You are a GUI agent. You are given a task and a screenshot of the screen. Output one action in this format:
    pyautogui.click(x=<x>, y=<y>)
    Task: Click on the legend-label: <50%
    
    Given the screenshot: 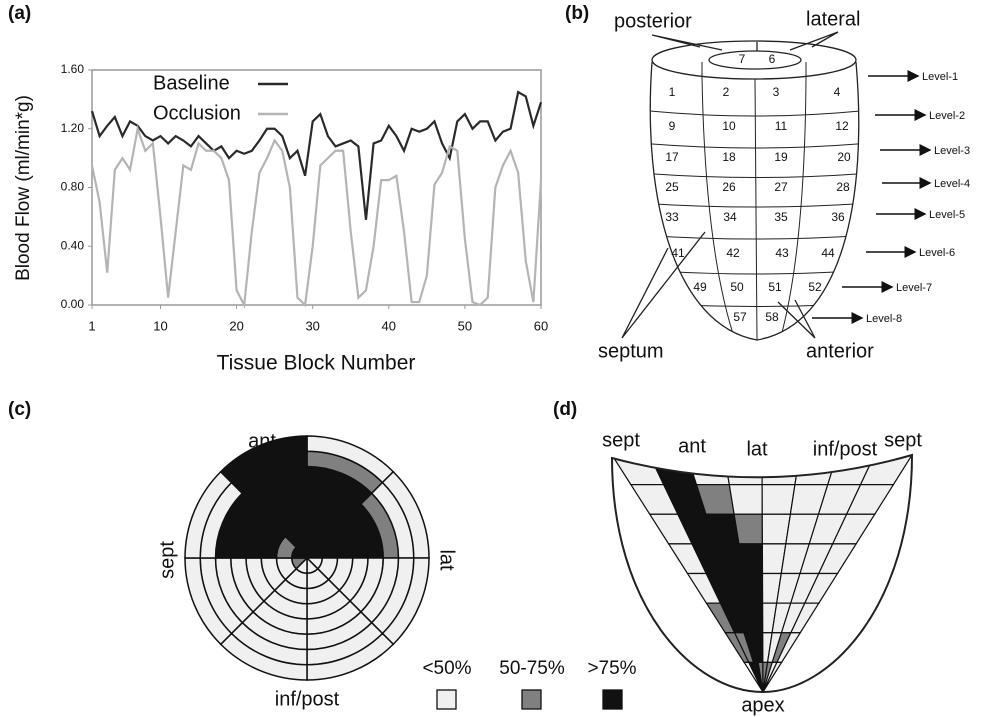 What is the action you would take?
    pyautogui.click(x=446, y=668)
    